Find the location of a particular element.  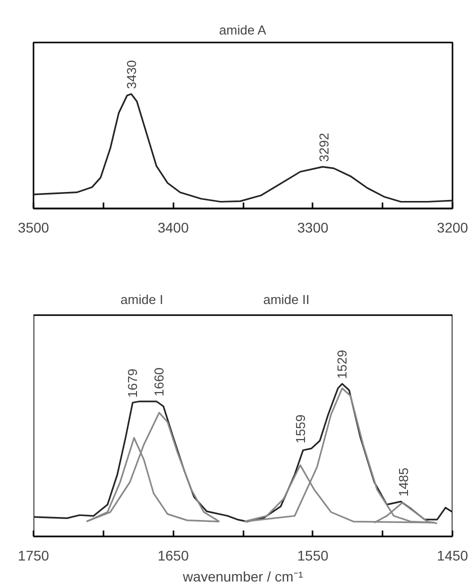

x-tick-label: 3200 is located at coordinates (452, 228).